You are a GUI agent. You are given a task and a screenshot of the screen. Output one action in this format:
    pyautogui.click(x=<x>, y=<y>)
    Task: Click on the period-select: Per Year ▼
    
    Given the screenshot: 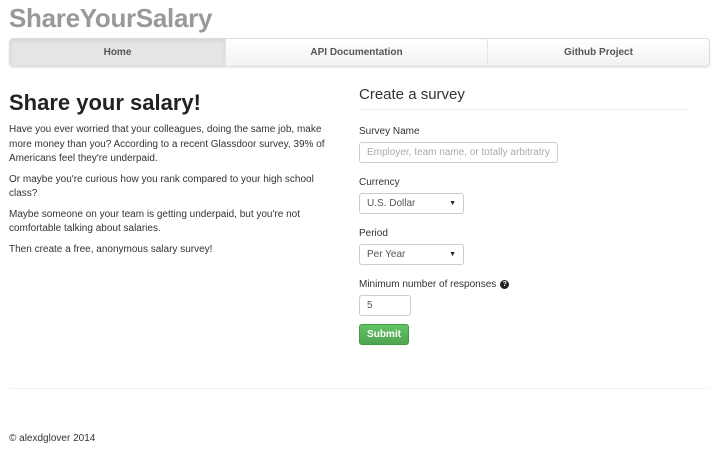 What is the action you would take?
    pyautogui.click(x=411, y=254)
    